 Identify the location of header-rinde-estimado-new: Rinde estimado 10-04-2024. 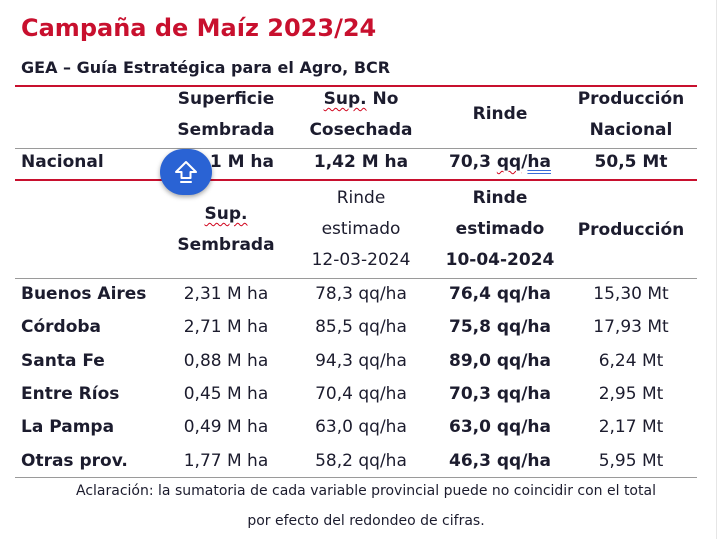
(500, 229).